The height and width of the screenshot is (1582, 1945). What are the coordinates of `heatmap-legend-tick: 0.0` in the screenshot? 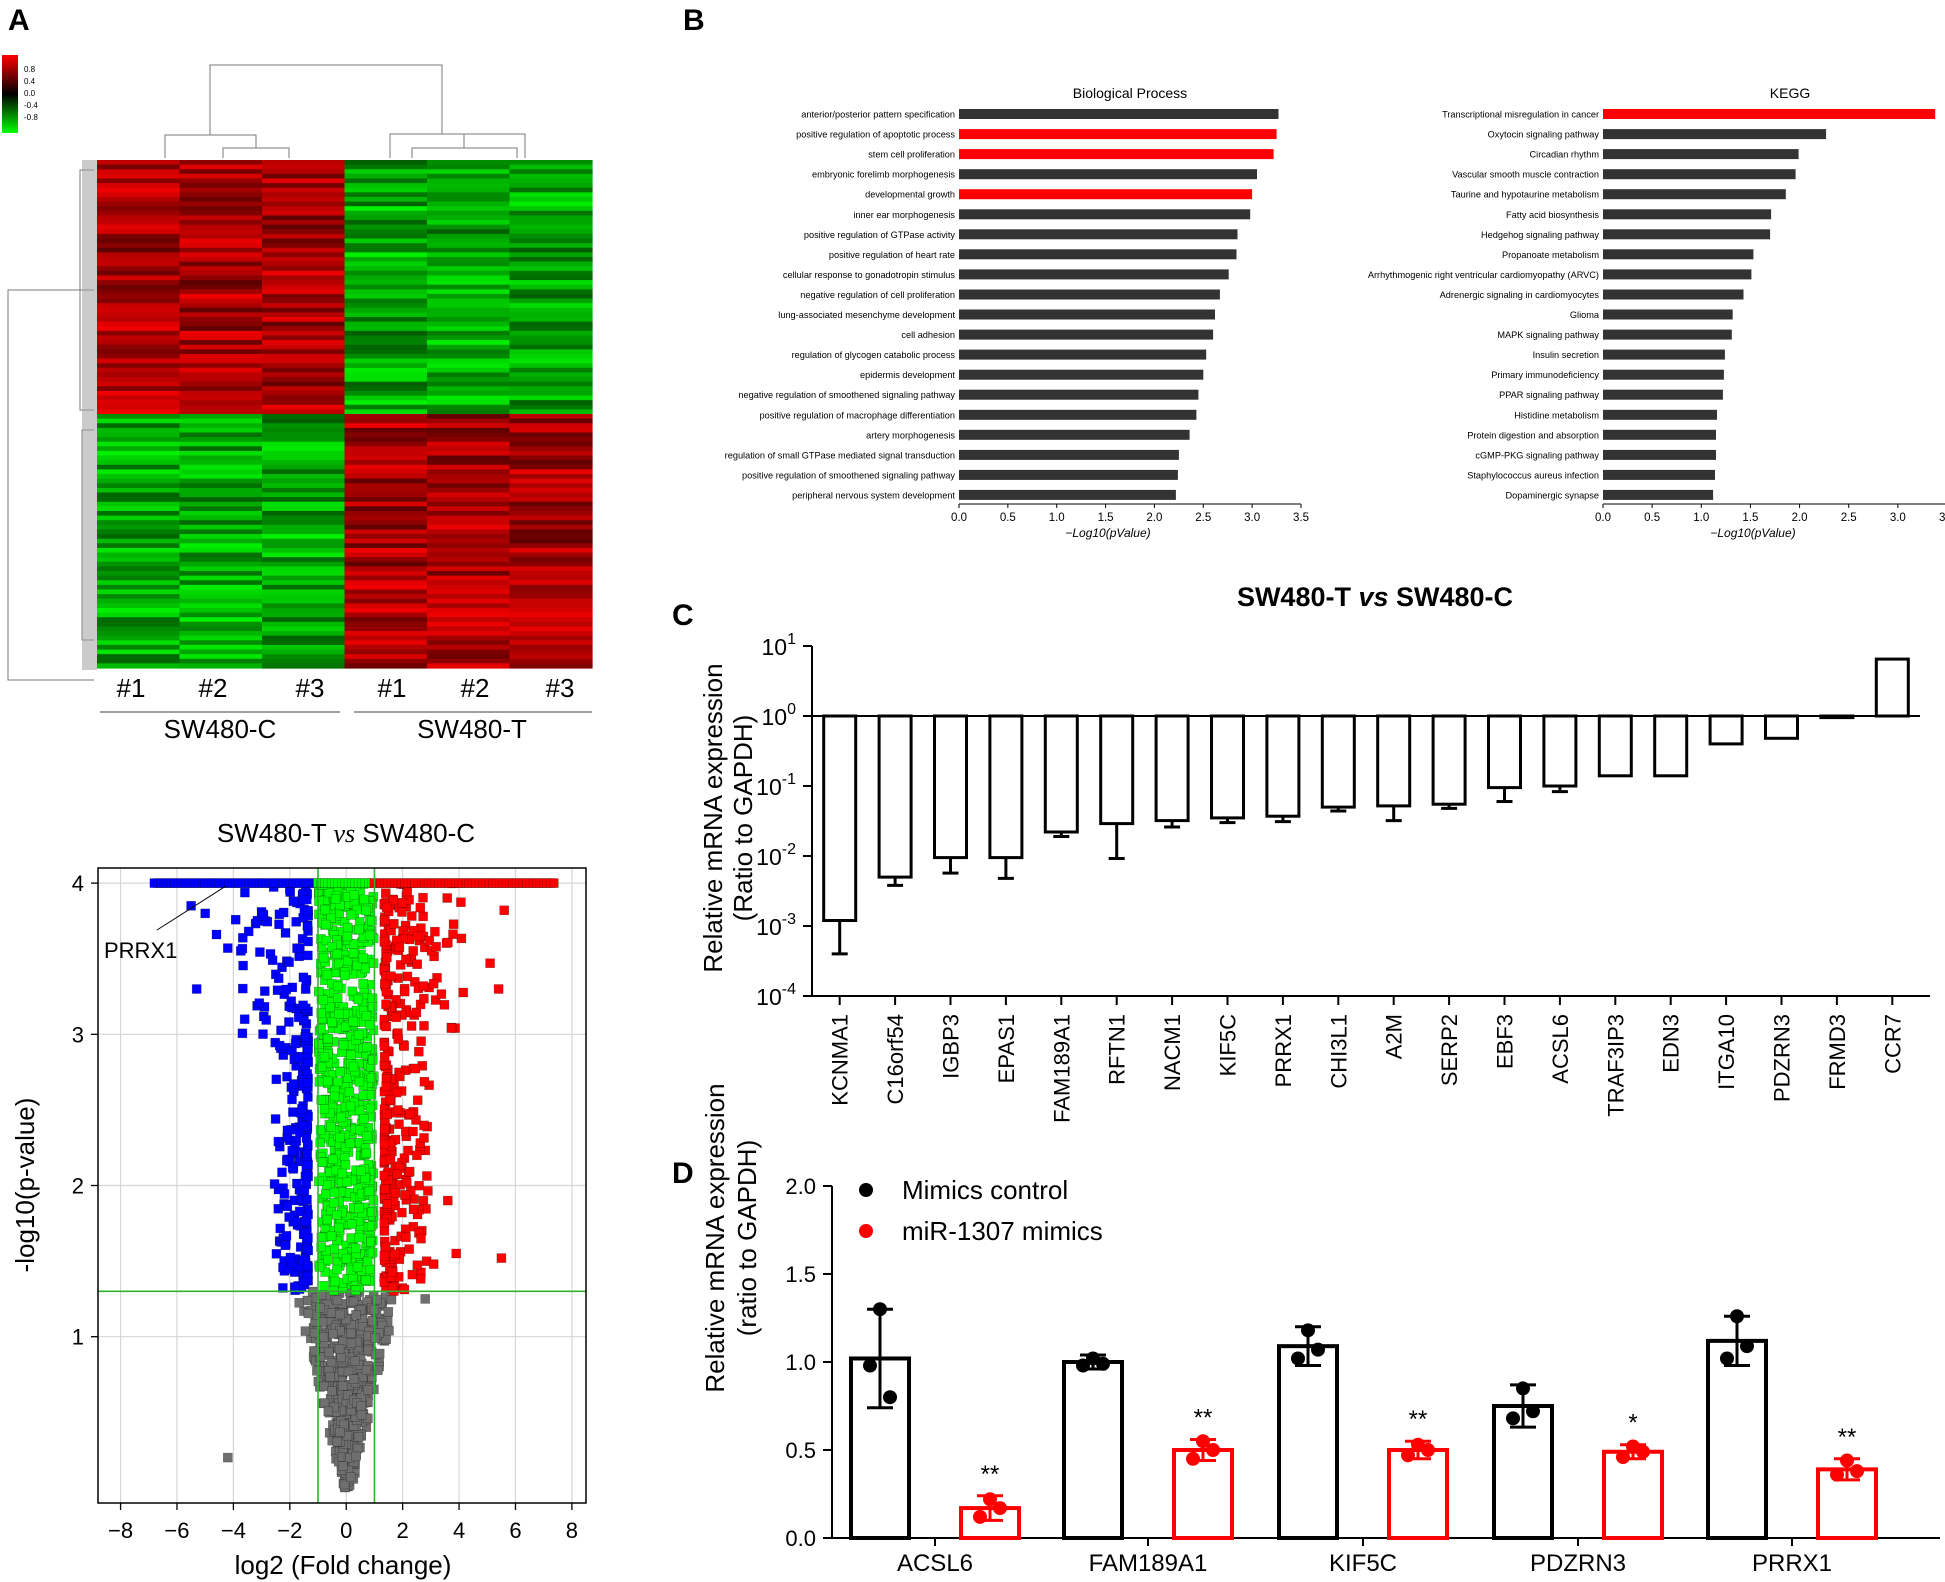 It's located at (30, 93).